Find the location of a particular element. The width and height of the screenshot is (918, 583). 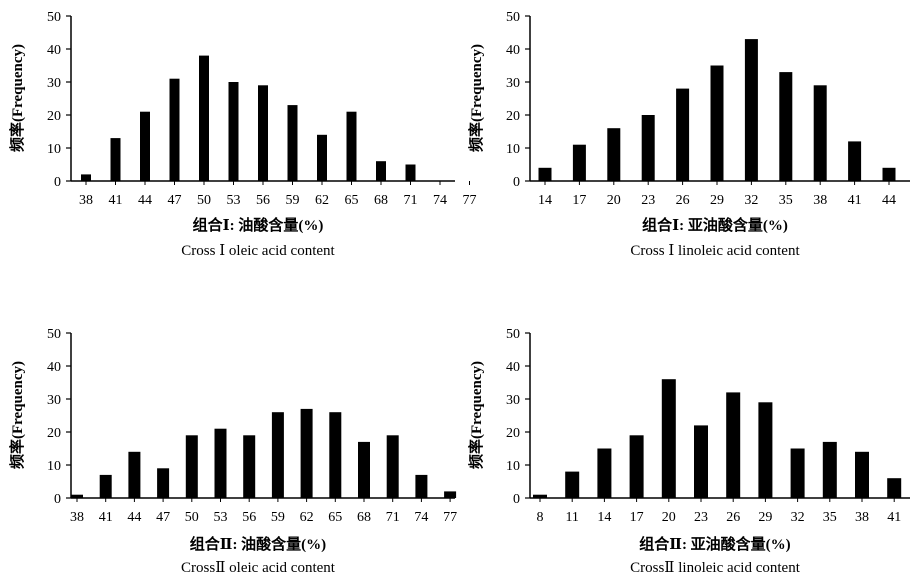

x-tick-label: 23 is located at coordinates (701, 517).